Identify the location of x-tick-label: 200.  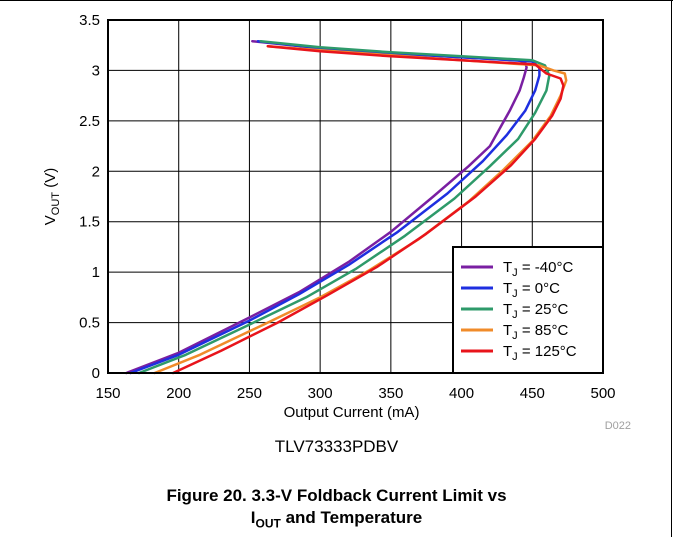
(178, 393).